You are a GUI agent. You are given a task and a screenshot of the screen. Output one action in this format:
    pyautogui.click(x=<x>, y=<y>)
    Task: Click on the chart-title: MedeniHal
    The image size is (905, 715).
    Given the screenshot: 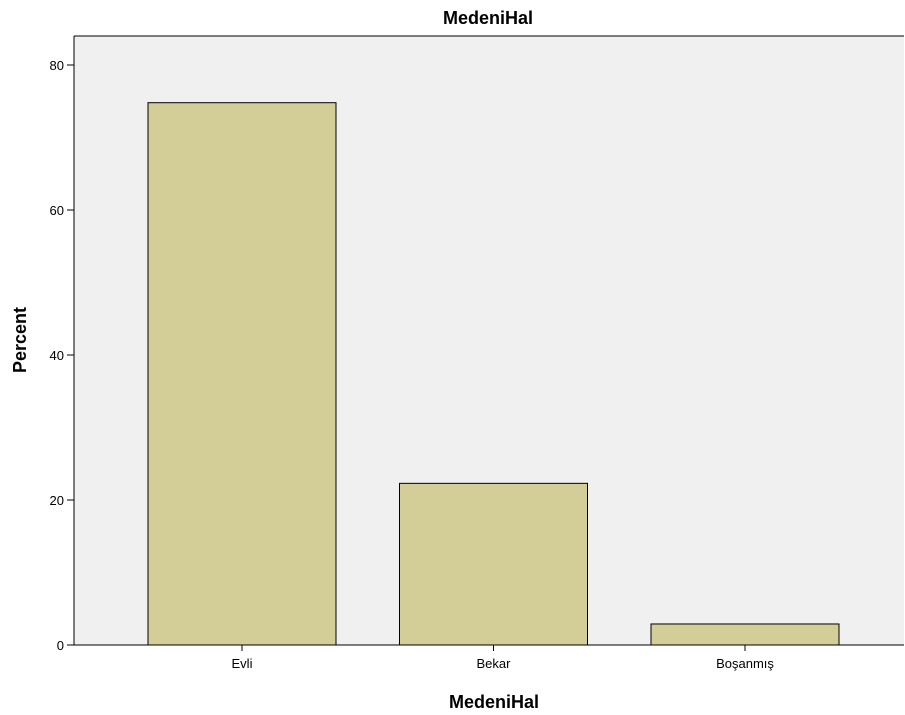 What is the action you would take?
    pyautogui.click(x=488, y=18)
    